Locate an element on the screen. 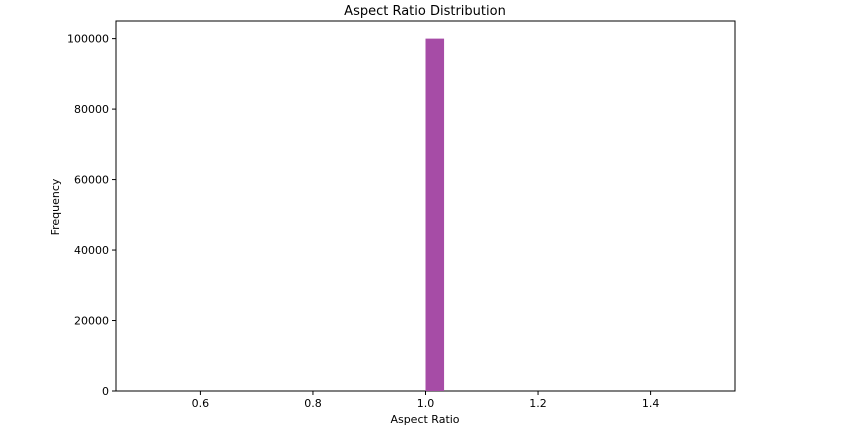 This screenshot has height=439, width=841. chart-title: Aspect Ratio Distribution is located at coordinates (425, 11).